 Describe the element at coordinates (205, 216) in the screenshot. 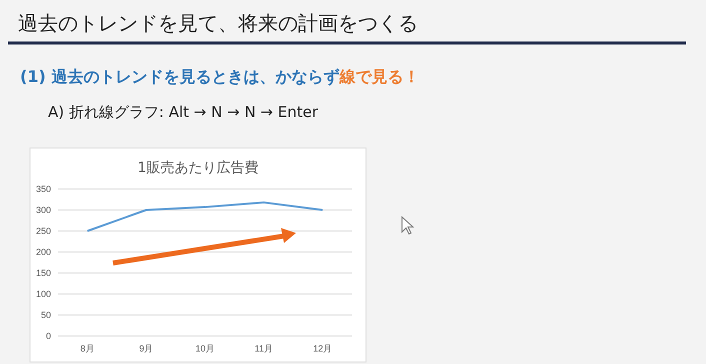

I see `line-series` at that location.